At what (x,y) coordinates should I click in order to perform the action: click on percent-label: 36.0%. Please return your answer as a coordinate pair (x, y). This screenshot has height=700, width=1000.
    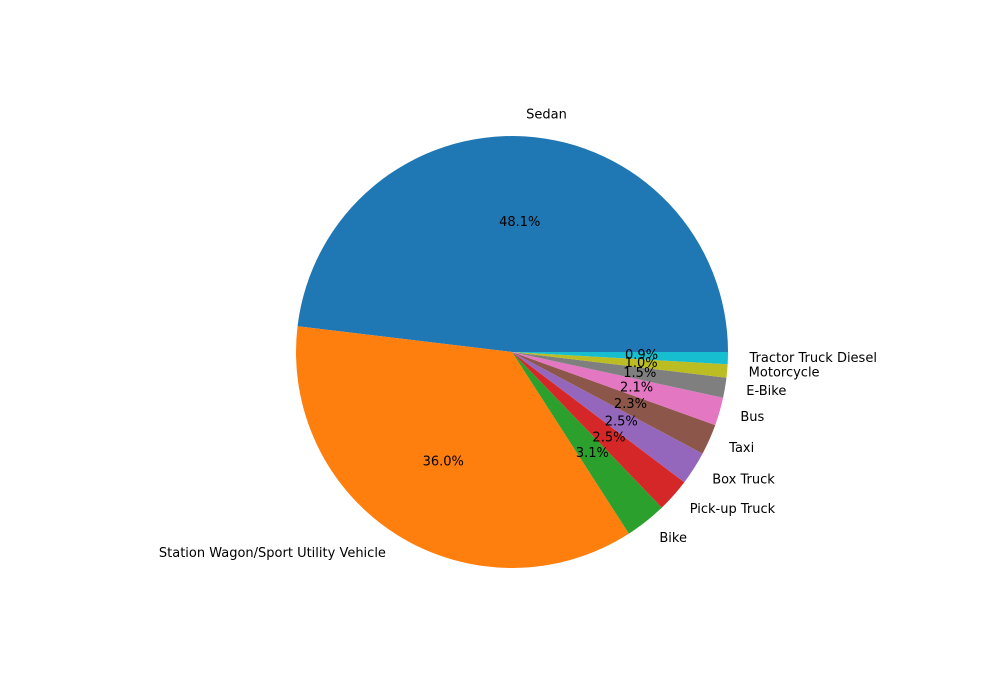
    Looking at the image, I should click on (443, 461).